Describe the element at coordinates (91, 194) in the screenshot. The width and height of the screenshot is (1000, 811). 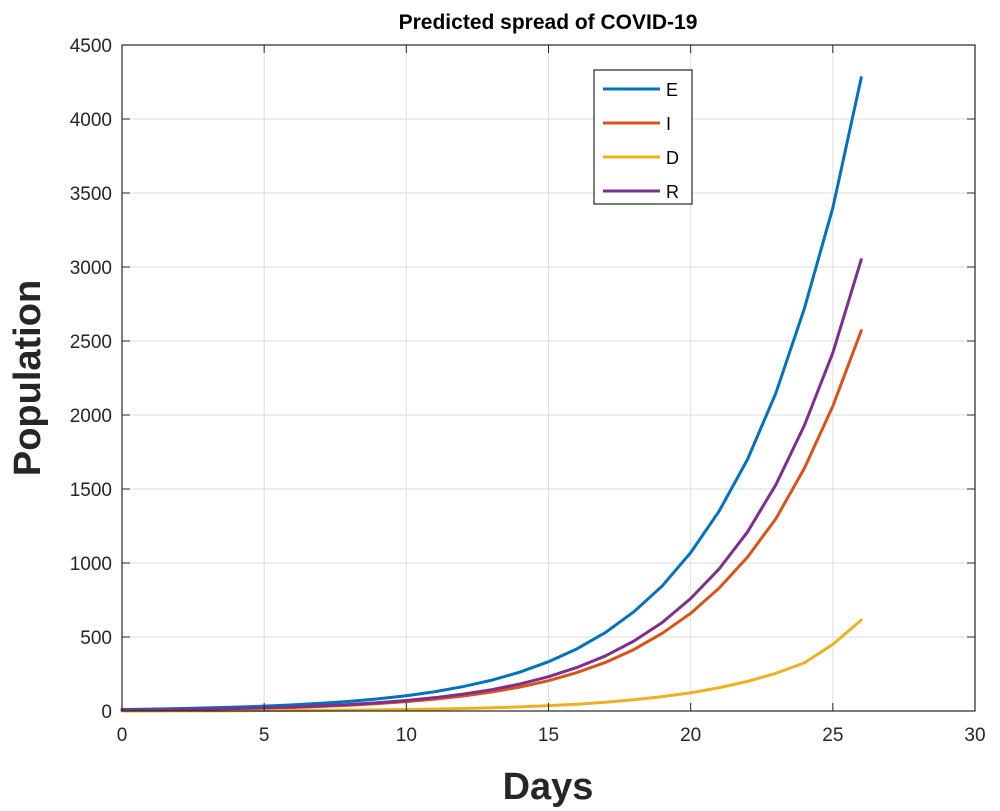
I see `y-tick-label: 3500` at that location.